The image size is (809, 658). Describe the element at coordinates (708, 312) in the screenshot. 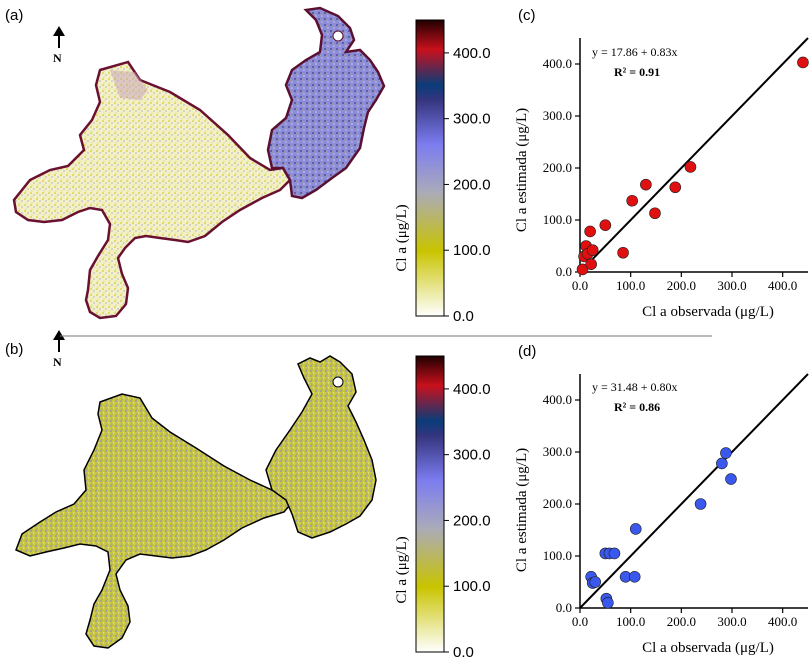

I see `x-axis-label-c: Cl a observada (μg/L)` at that location.